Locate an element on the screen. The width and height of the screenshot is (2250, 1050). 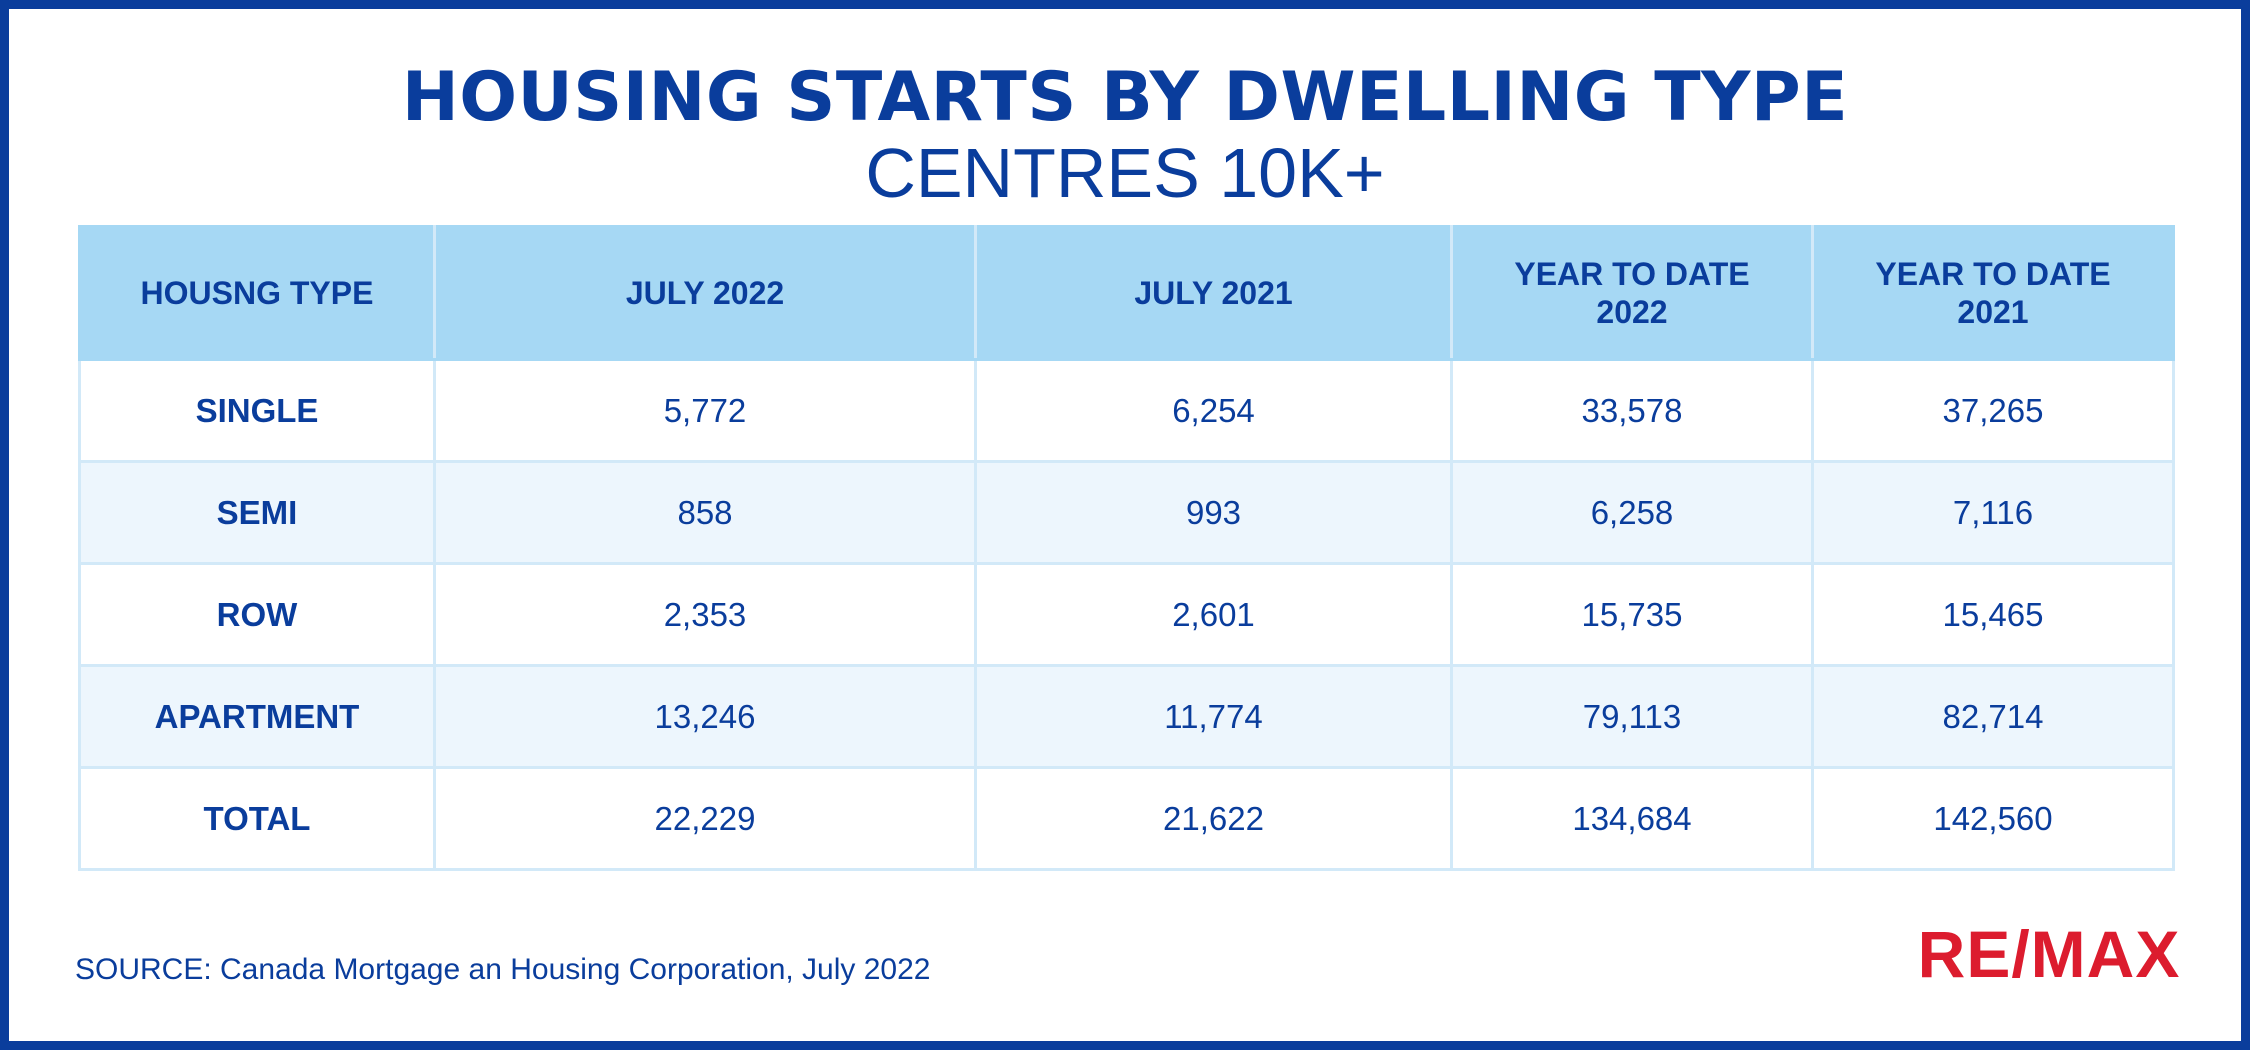
table-cell: 15,735 is located at coordinates (1632, 614).